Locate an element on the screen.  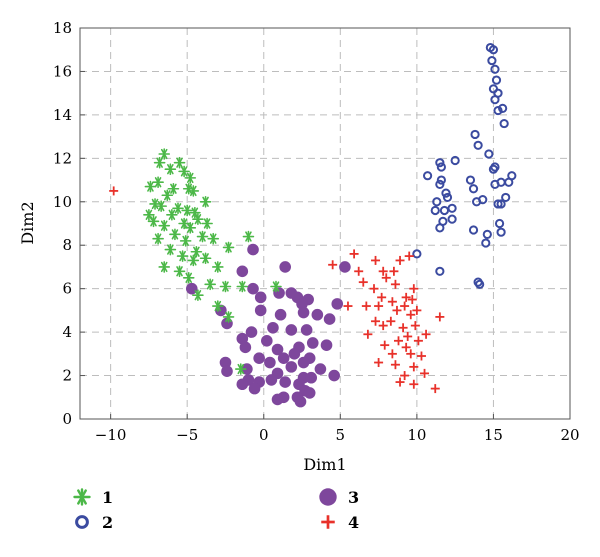
x-tick-label: −10 is located at coordinates (111, 435).